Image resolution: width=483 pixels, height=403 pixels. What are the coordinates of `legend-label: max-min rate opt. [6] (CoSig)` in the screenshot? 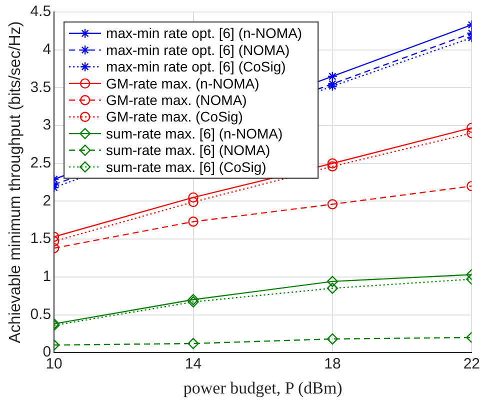 It's located at (196, 66).